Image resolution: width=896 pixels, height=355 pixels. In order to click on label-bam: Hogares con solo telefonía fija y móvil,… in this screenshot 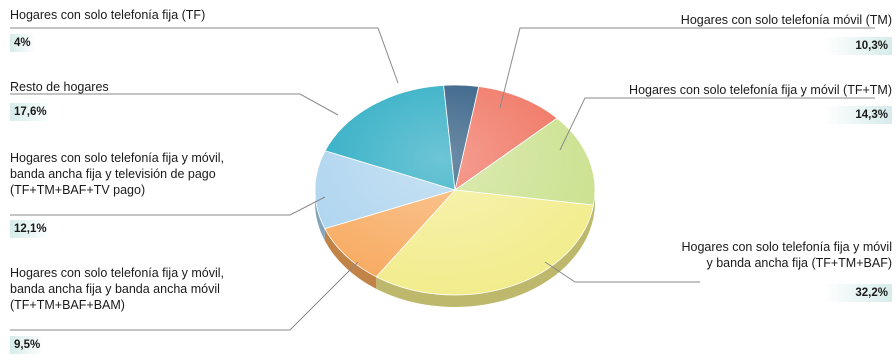, I will do `click(117, 289)`.